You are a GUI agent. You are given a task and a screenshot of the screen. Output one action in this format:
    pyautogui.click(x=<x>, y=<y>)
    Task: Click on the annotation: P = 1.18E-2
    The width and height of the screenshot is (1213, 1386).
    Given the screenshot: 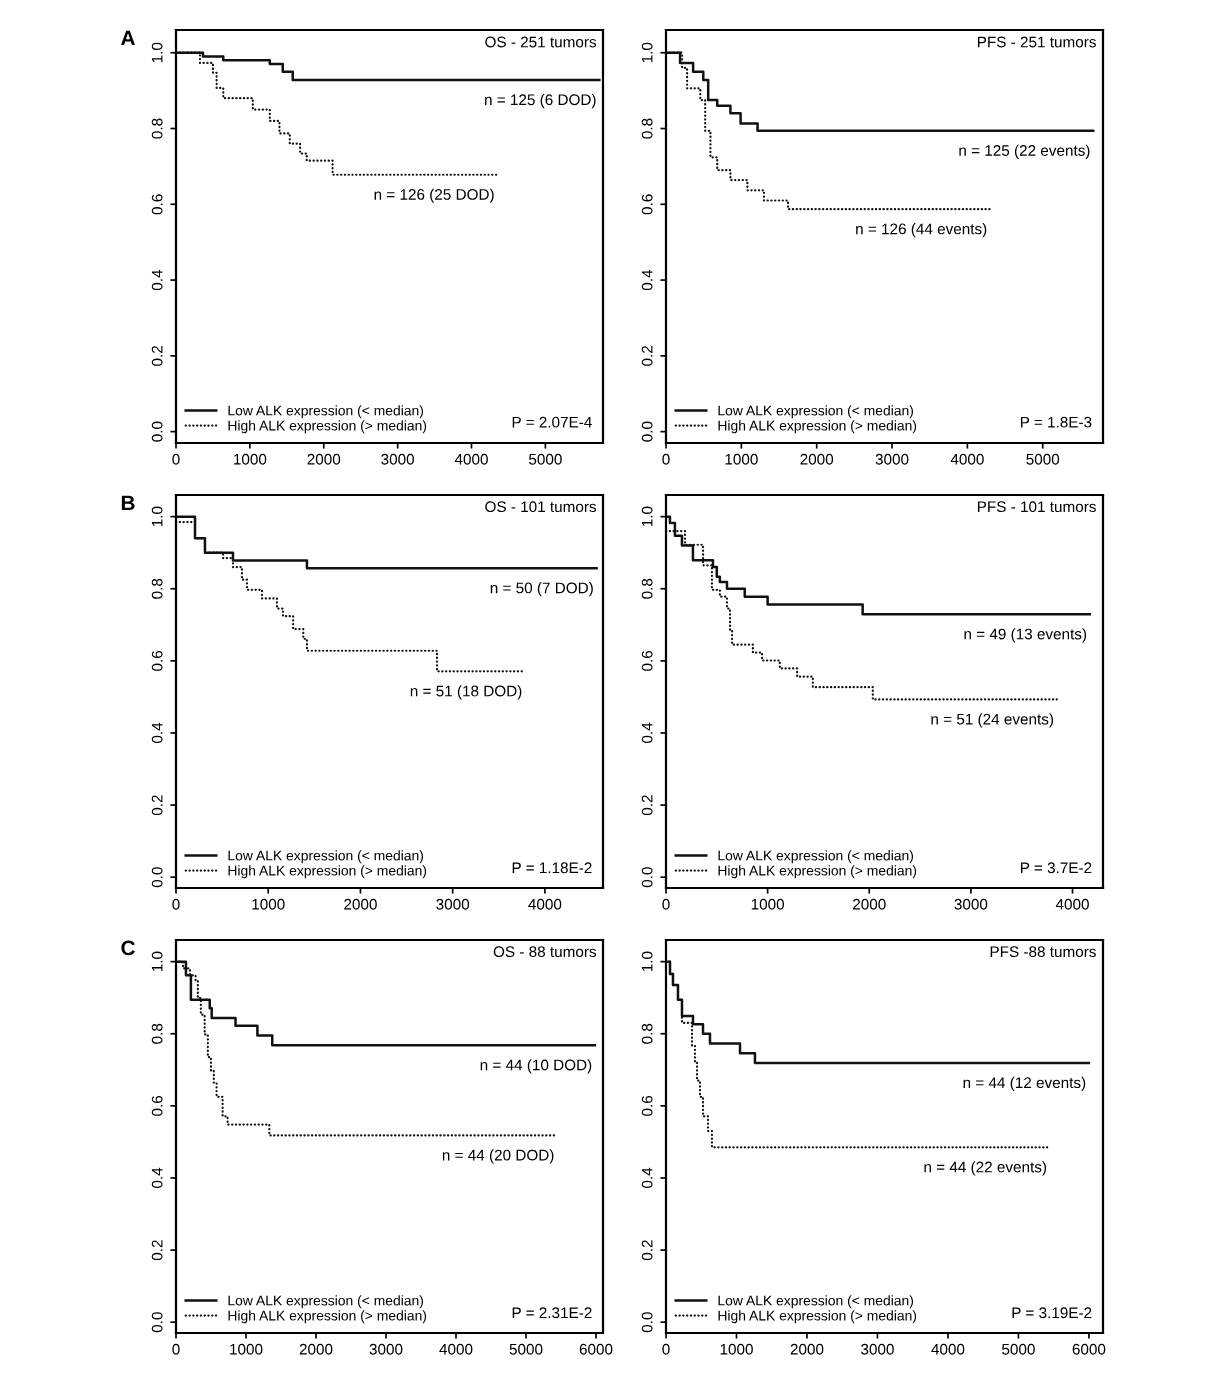 What is the action you would take?
    pyautogui.click(x=552, y=868)
    